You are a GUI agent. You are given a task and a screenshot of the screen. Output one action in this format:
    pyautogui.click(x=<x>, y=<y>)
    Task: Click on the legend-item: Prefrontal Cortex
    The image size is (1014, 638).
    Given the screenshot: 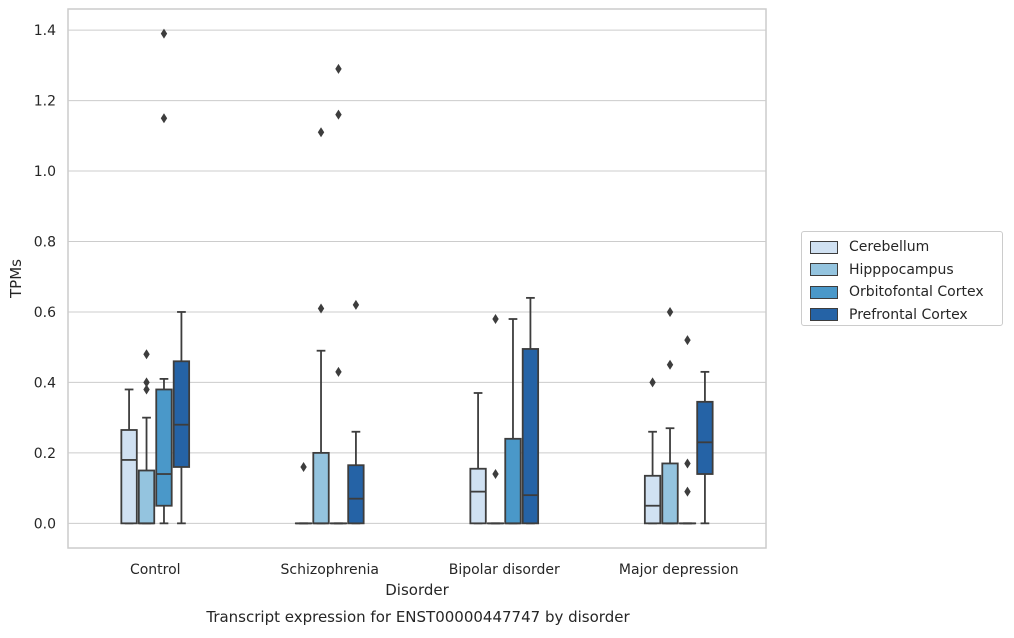 What is the action you would take?
    pyautogui.click(x=906, y=315)
    